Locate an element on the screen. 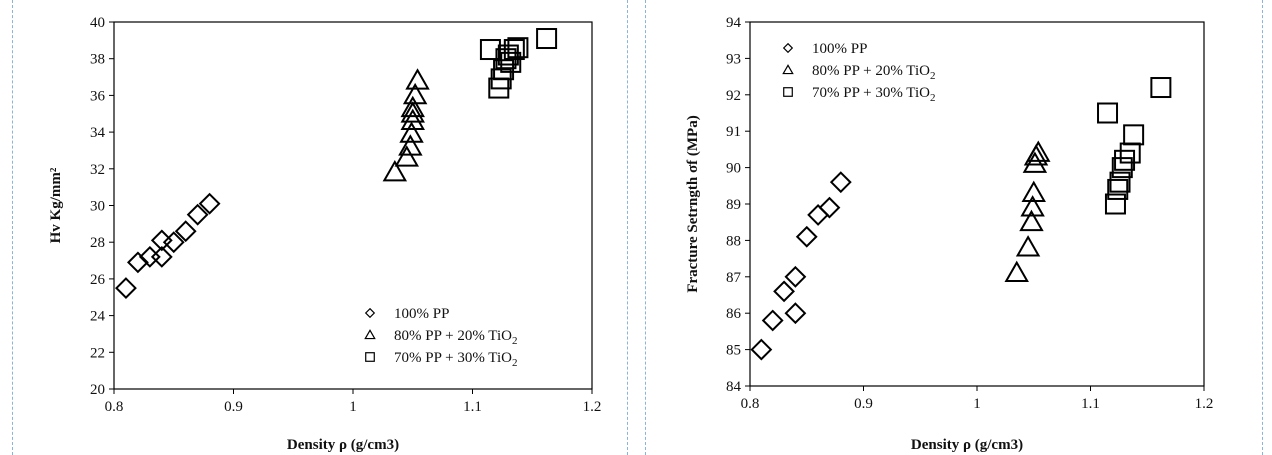 This screenshot has width=1272, height=455. y-tick-label: 24 is located at coordinates (98, 317).